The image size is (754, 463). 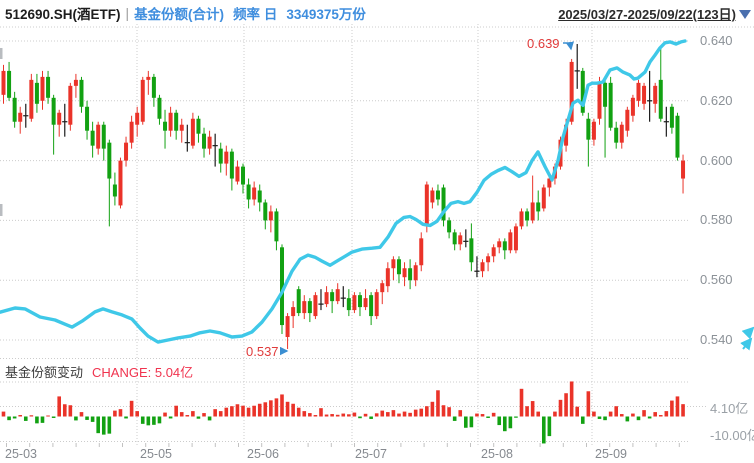 I want to click on price-tick-label: 0.640, so click(x=716, y=40).